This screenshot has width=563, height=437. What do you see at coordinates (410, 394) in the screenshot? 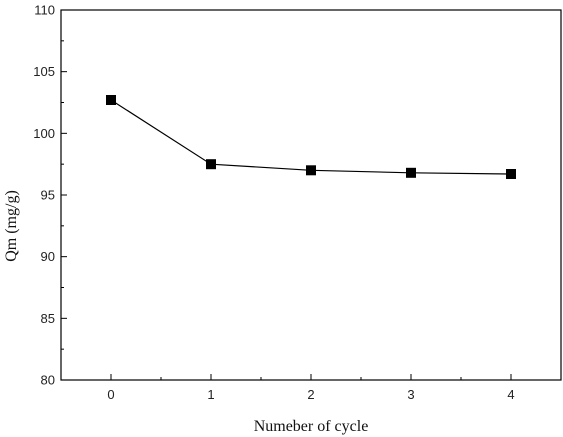
I see `x-tick-label: 3` at bounding box center [410, 394].